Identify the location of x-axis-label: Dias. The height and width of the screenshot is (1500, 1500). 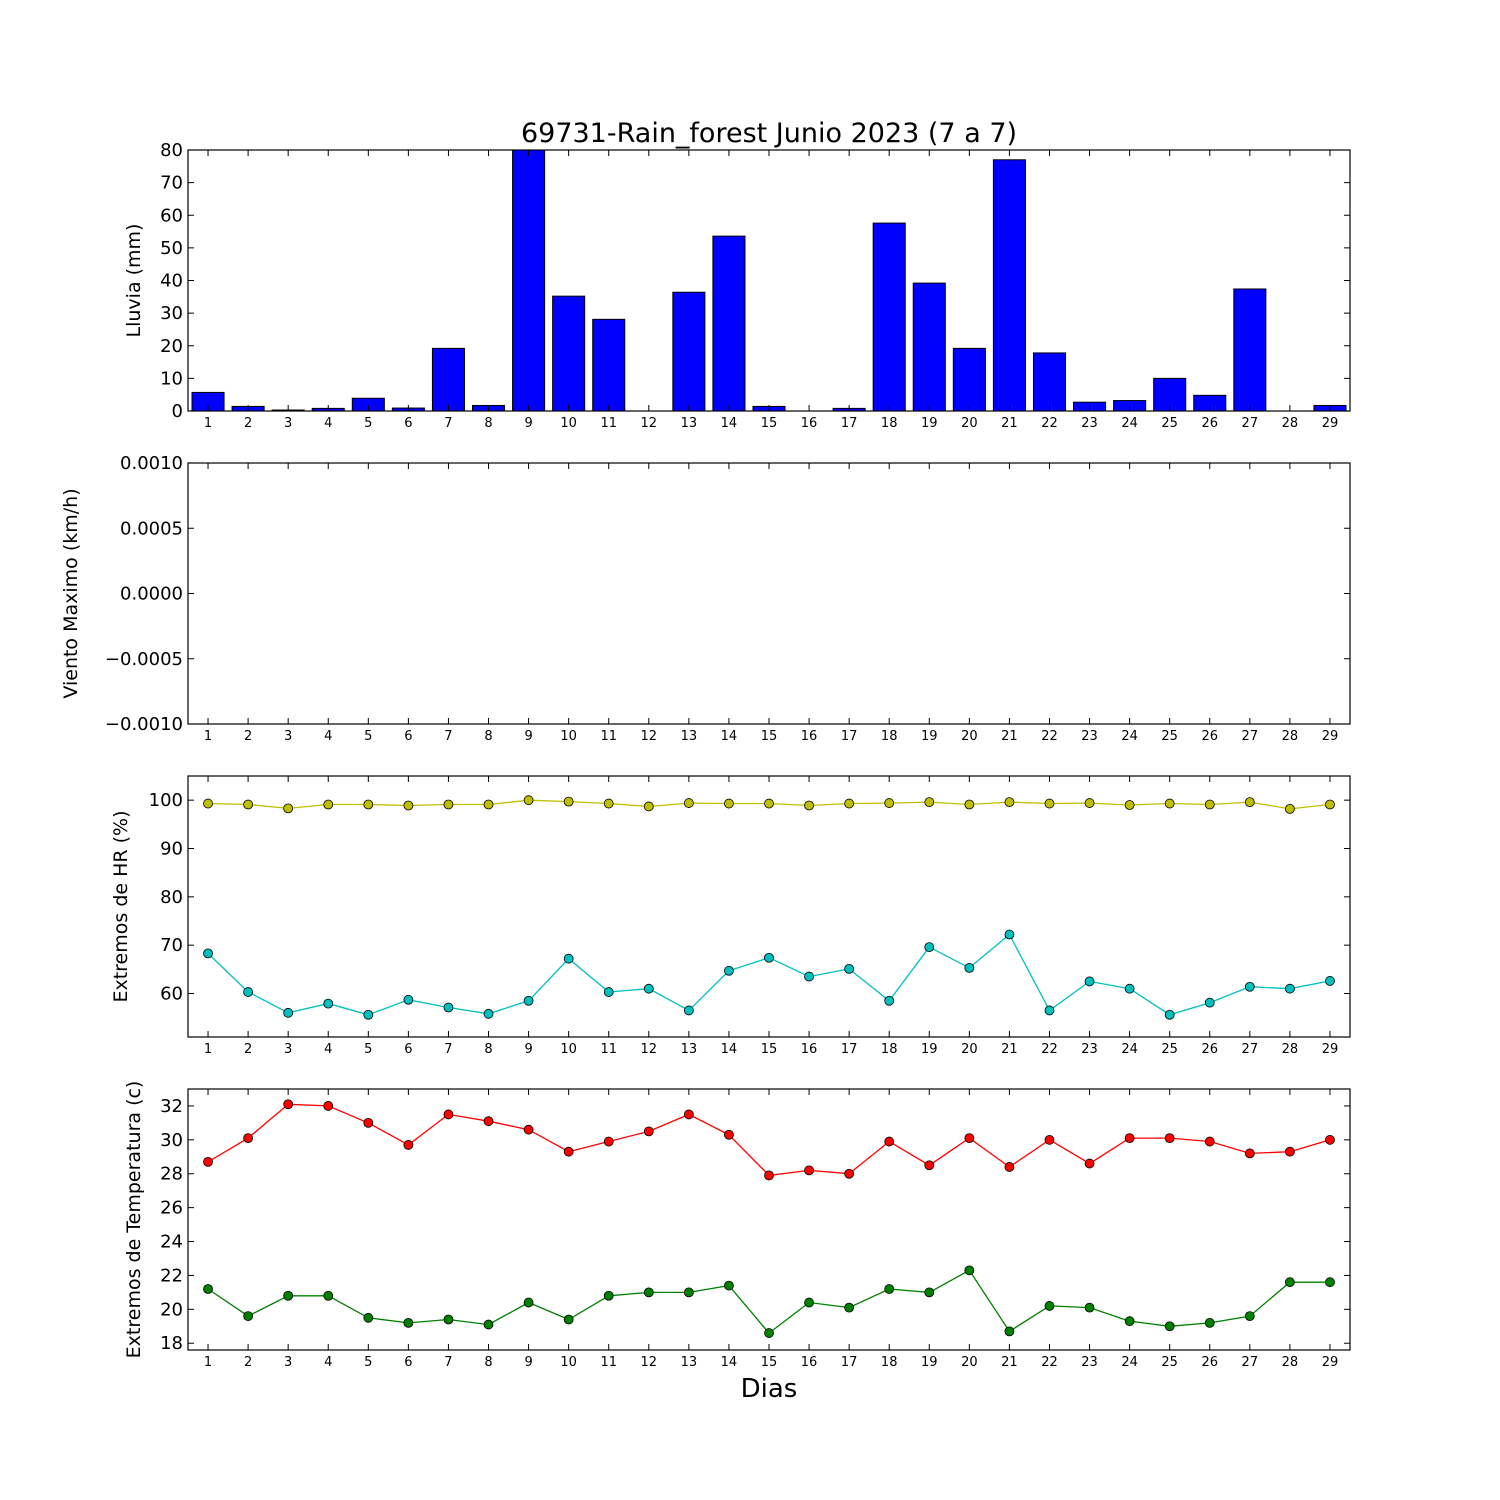
(769, 1389).